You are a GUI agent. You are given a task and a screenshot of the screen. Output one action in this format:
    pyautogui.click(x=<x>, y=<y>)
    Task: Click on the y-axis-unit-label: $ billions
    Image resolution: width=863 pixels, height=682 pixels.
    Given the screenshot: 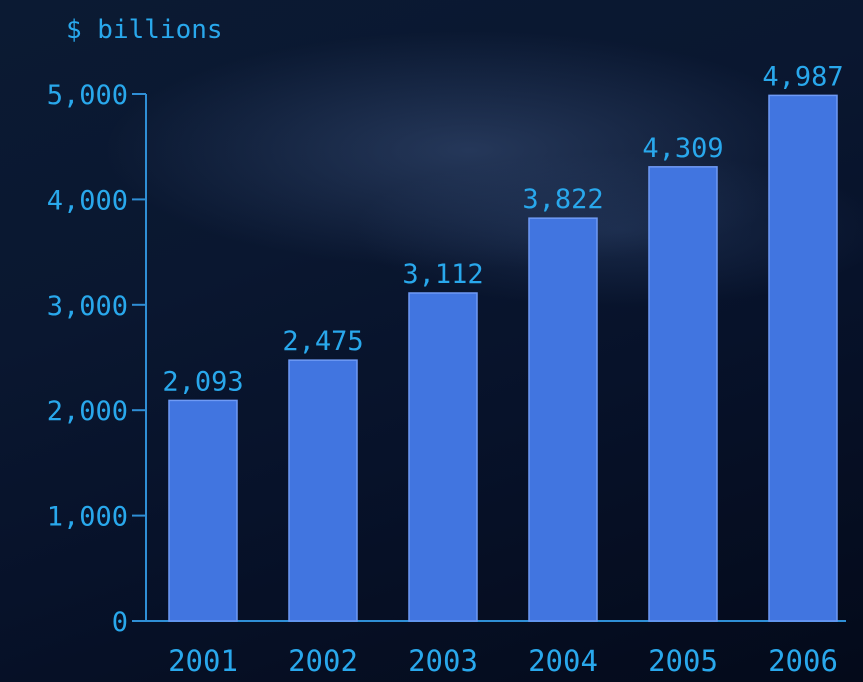 What is the action you would take?
    pyautogui.click(x=144, y=30)
    